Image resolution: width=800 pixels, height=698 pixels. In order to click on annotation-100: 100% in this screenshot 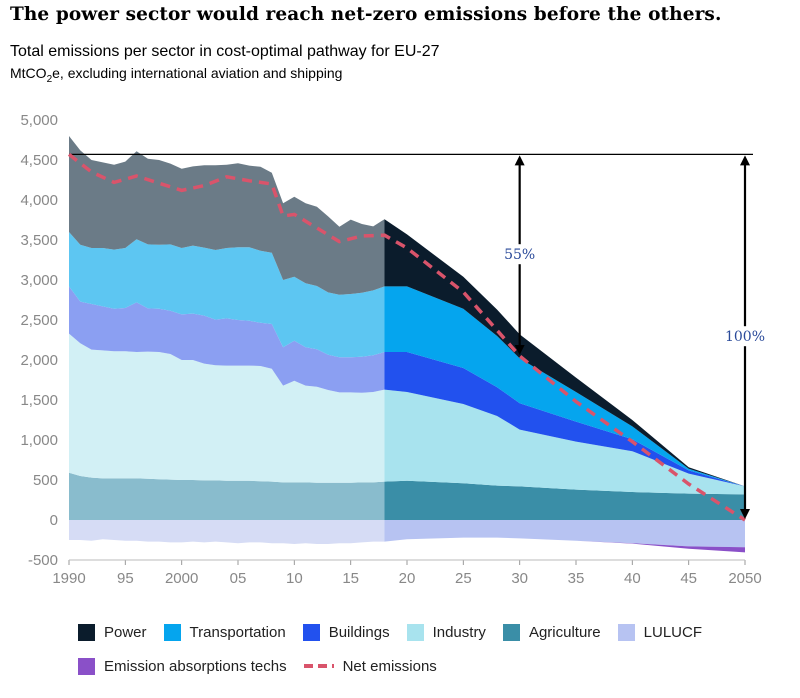, I will do `click(745, 337)`.